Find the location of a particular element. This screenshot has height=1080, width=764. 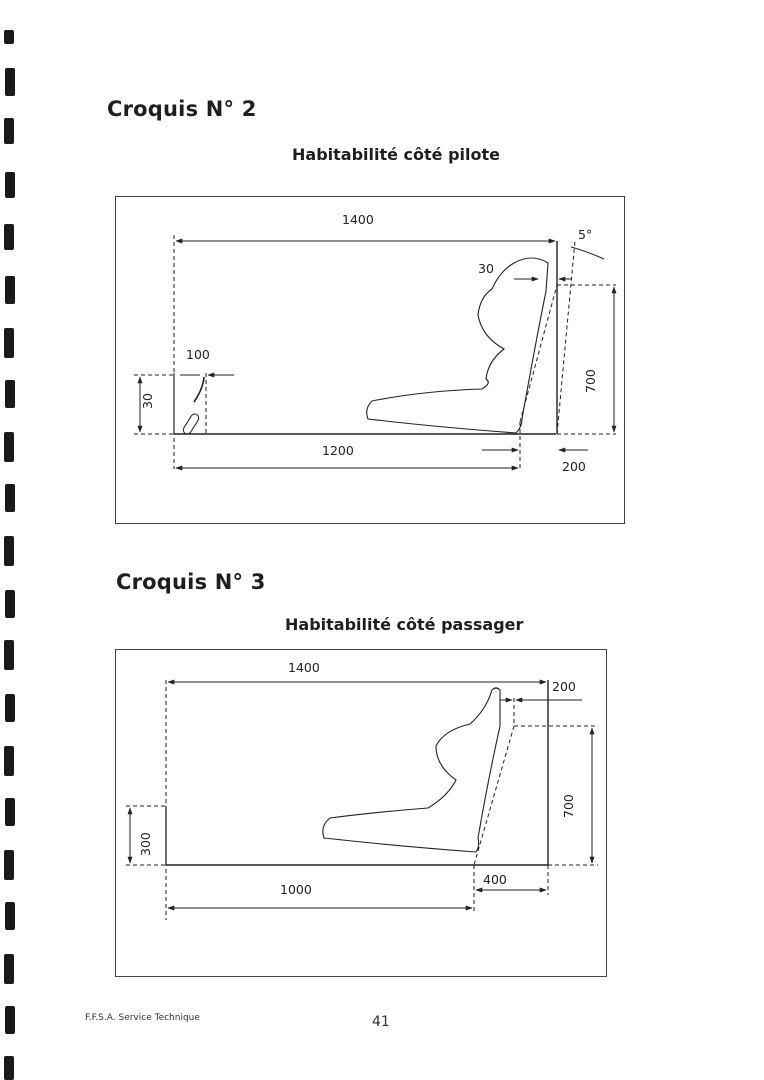

dim-rear-gap: 400 is located at coordinates (495, 879).